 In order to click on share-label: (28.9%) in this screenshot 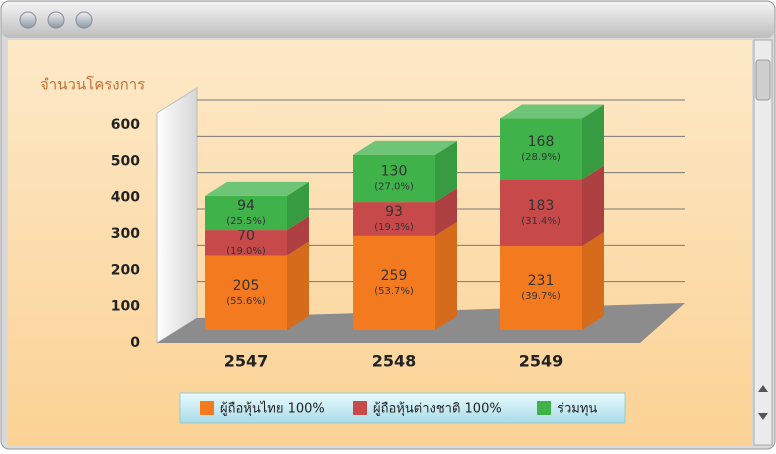, I will do `click(541, 157)`.